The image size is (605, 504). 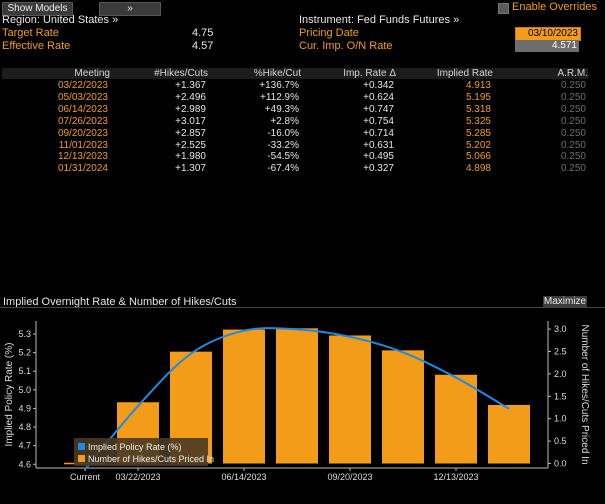 What do you see at coordinates (560, 419) in the screenshot?
I see `right-tick-label: 1.0` at bounding box center [560, 419].